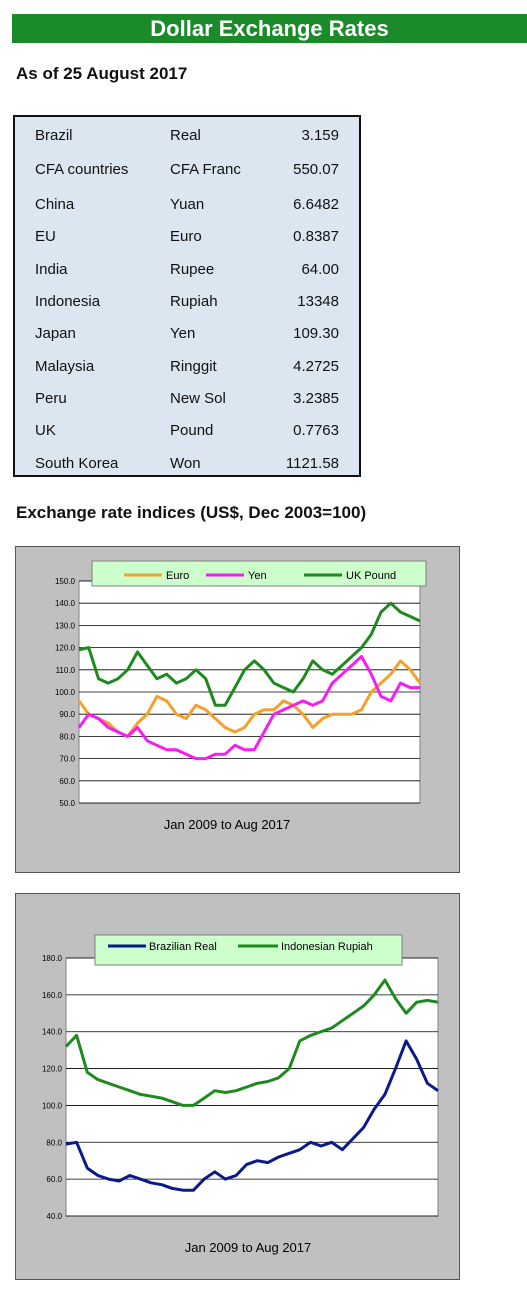 This screenshot has width=527, height=1289. I want to click on country-cell: China, so click(55, 204).